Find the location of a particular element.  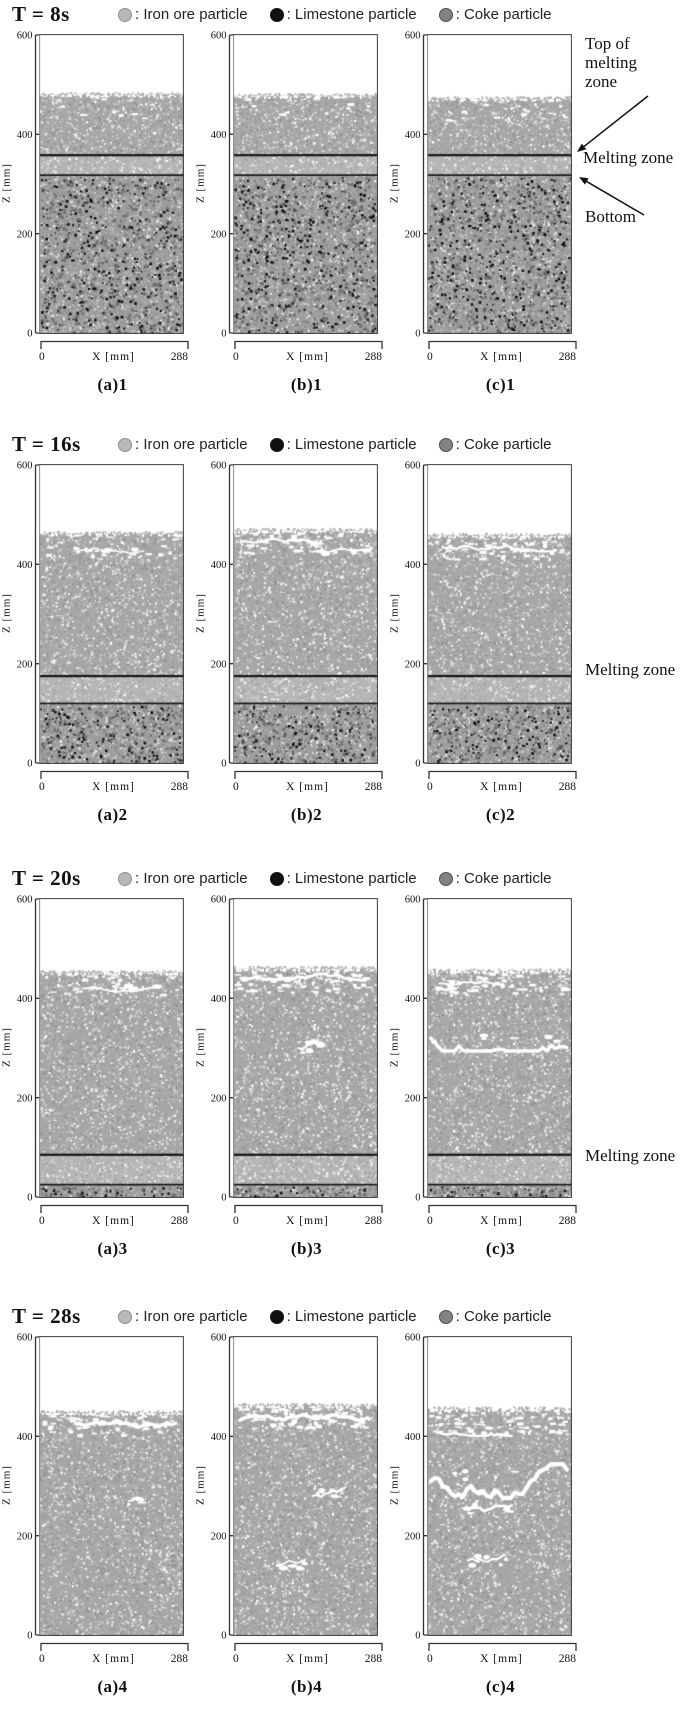

time-label: T = 28s is located at coordinates (46, 1316).